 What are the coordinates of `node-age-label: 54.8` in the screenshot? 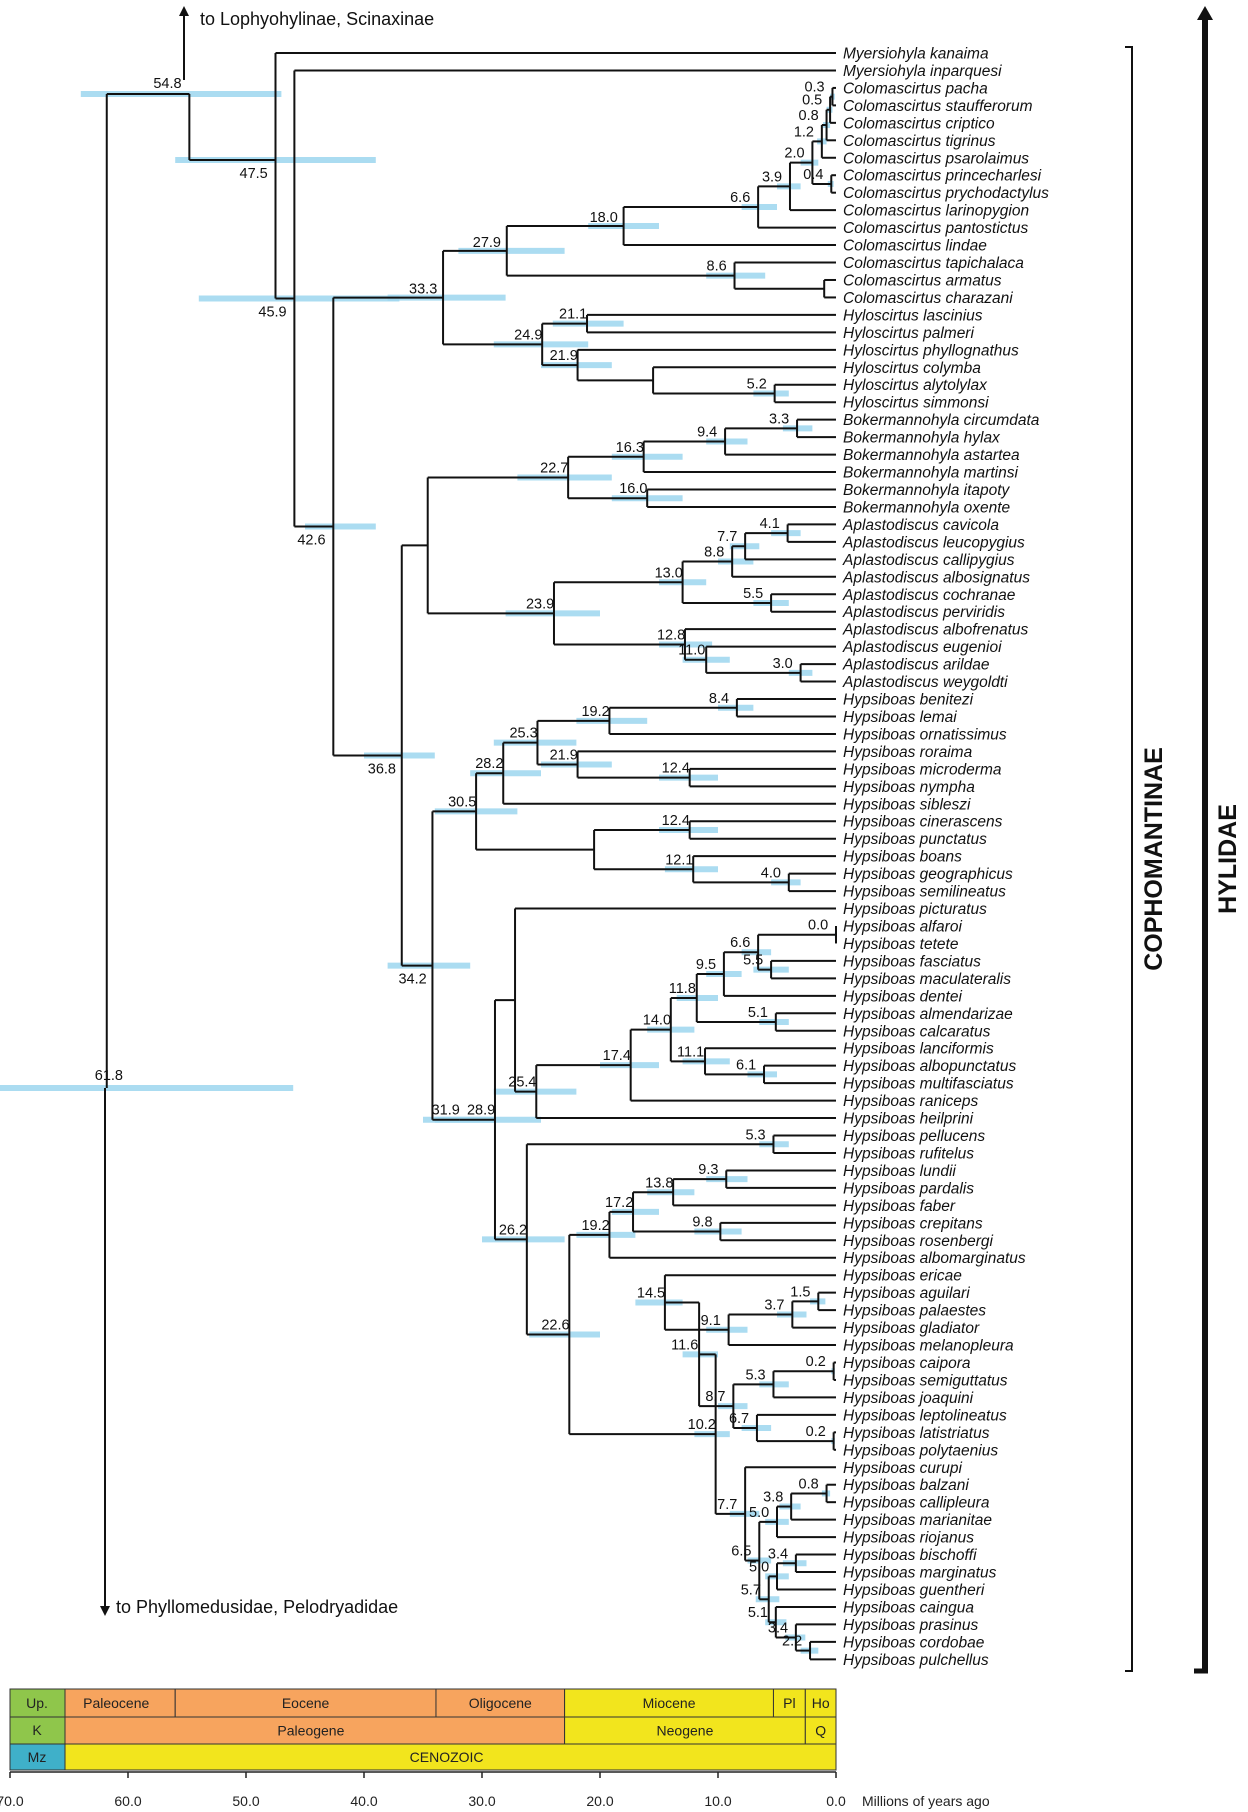 It's located at (167, 84).